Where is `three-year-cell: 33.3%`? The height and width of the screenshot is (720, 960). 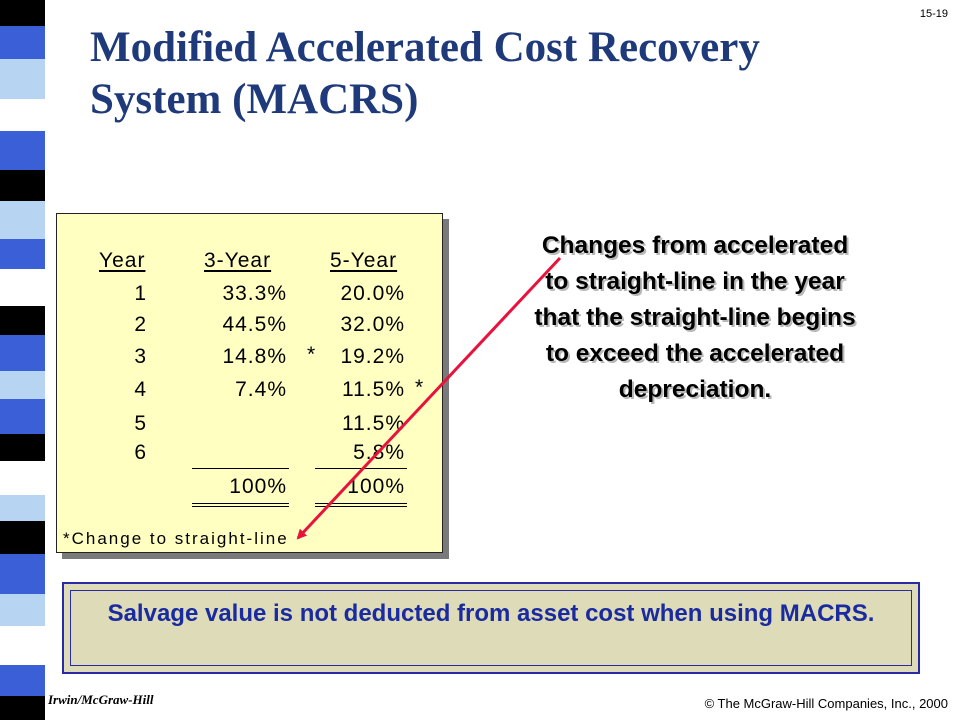 three-year-cell: 33.3% is located at coordinates (254, 293).